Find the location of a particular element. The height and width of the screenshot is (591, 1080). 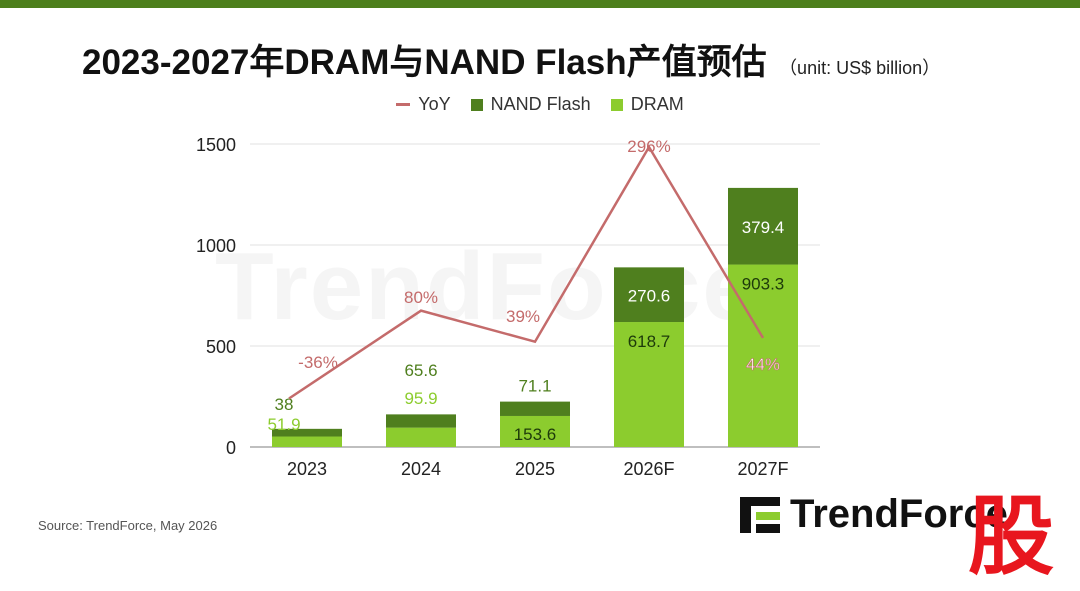

legend-swatch-dram is located at coordinates (616, 104).